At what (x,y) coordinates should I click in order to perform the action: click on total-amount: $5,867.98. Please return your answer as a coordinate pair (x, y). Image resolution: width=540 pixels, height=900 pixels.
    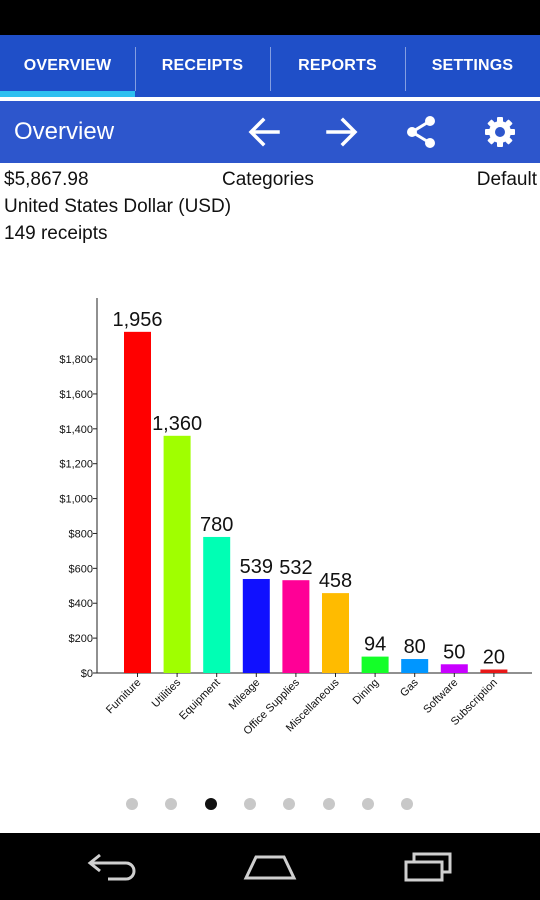
    Looking at the image, I should click on (46, 179).